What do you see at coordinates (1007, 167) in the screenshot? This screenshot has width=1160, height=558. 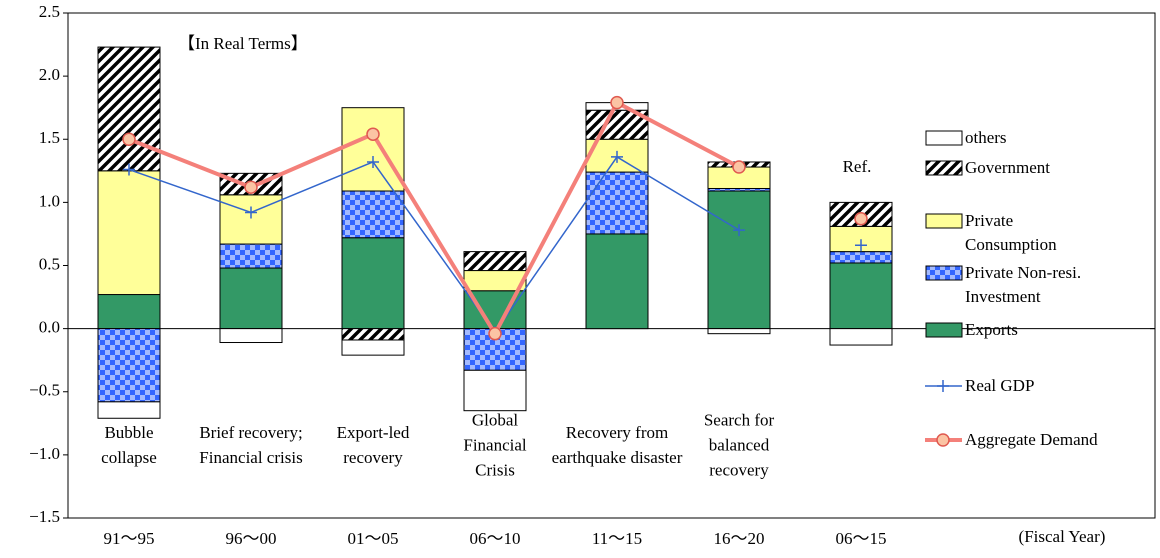 I see `legend-label: Government` at bounding box center [1007, 167].